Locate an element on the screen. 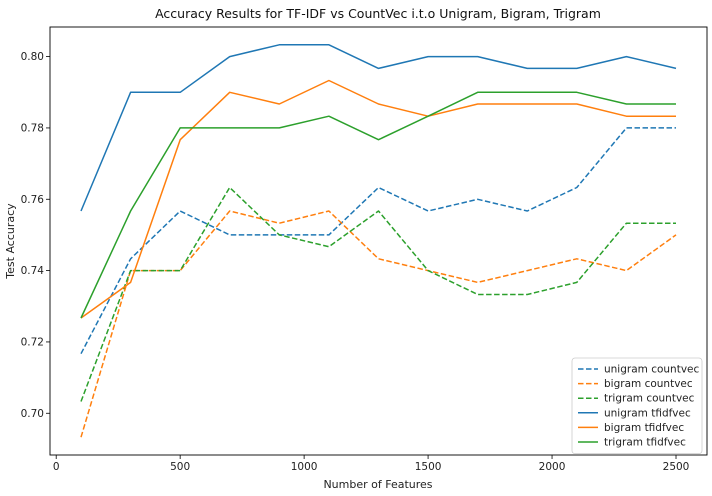  legend-entry: trigram countvec is located at coordinates (649, 399).